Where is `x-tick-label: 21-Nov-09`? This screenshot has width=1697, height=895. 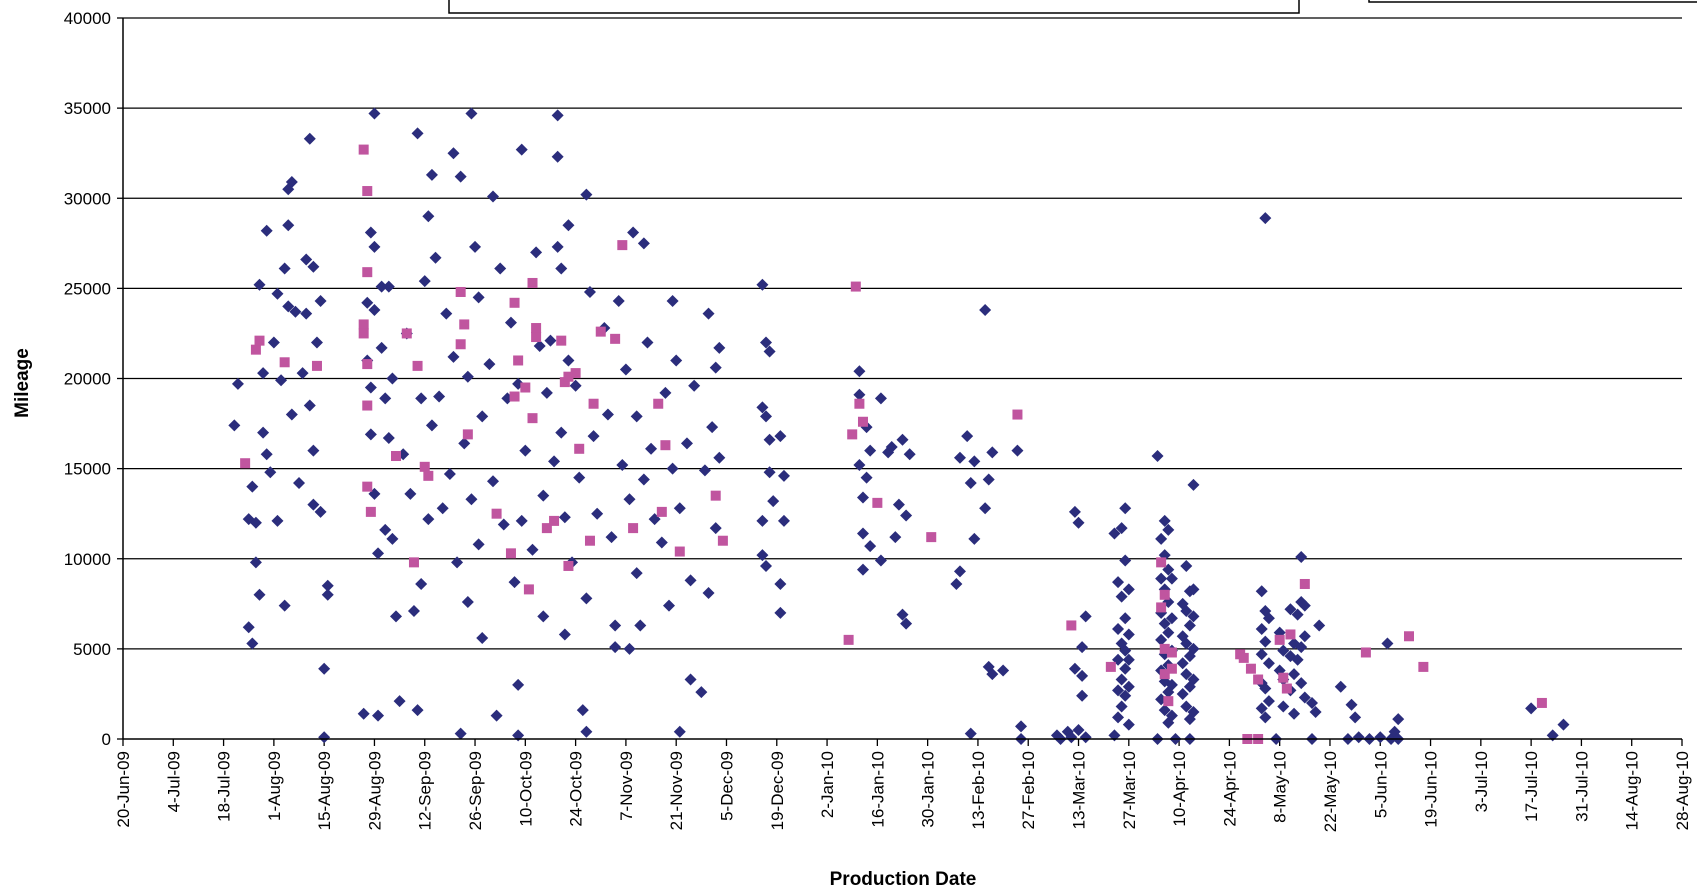 x-tick-label: 21-Nov-09 is located at coordinates (676, 790).